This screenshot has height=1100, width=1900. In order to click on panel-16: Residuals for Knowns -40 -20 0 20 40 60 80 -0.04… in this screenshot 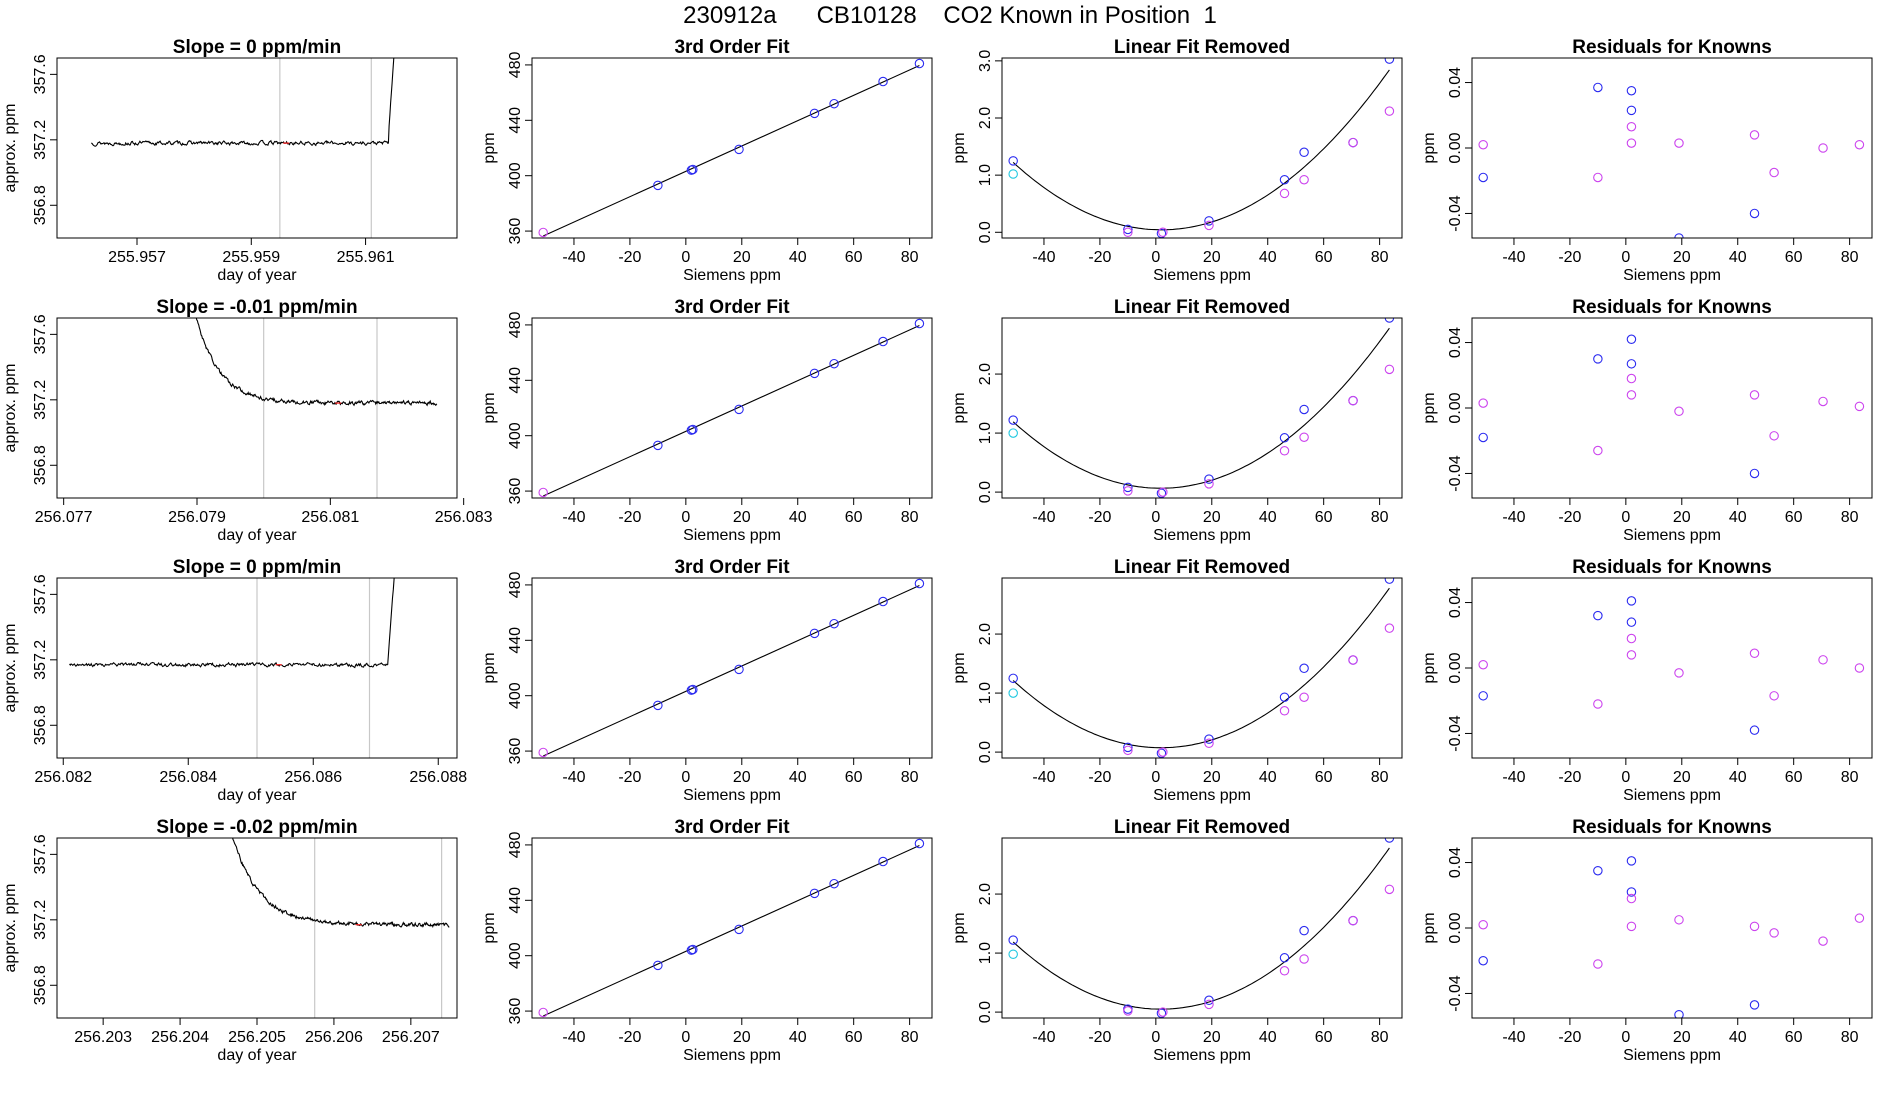, I will do `click(1647, 940)`.